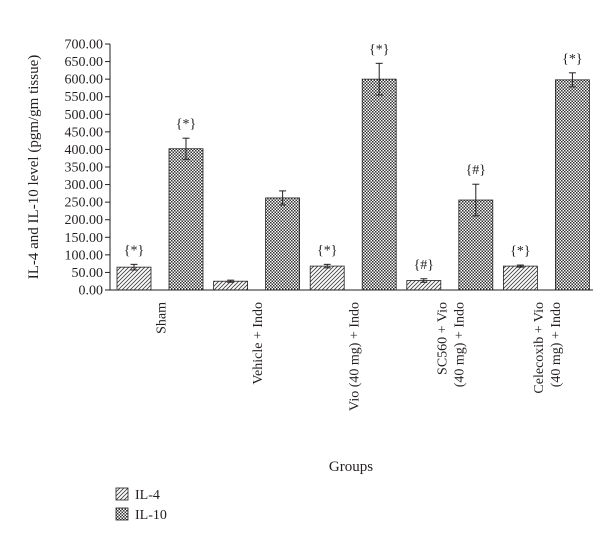  Describe the element at coordinates (84, 220) in the screenshot. I see `y-tick-label: 200.00` at that location.